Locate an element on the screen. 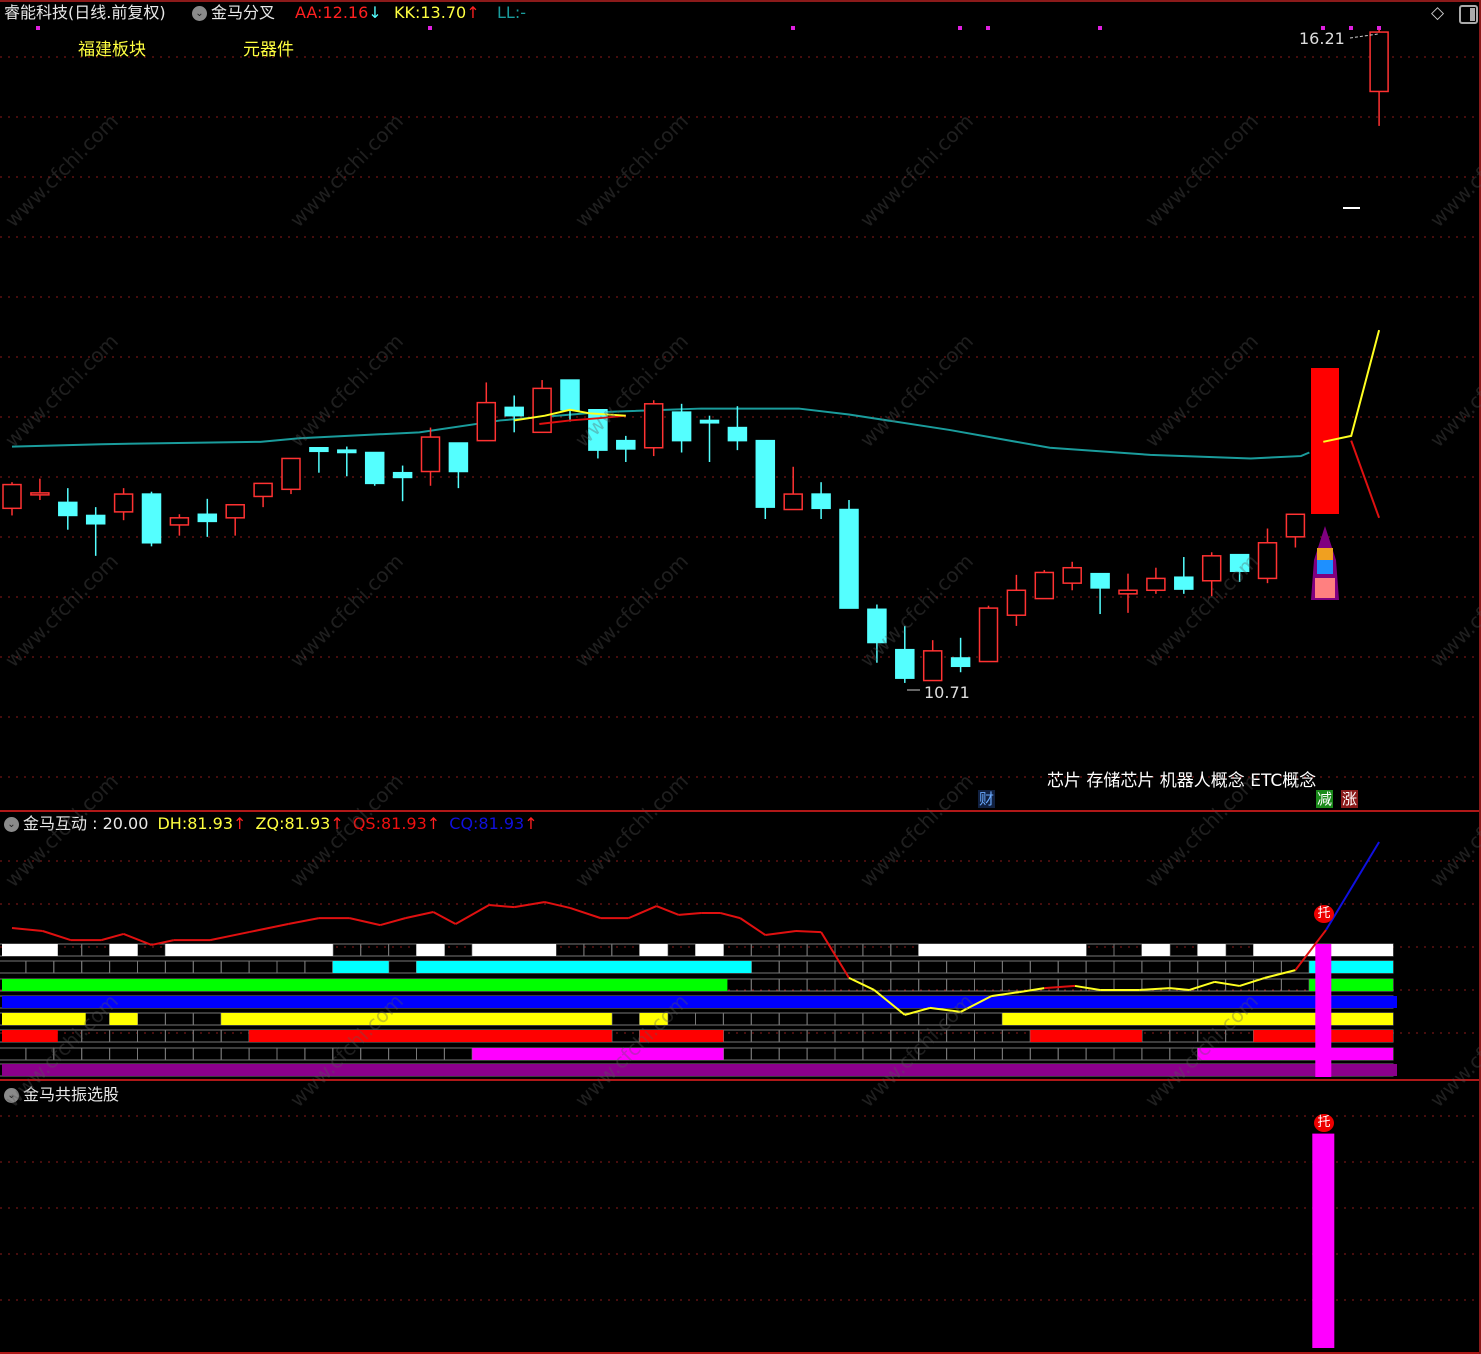  dh-label: DH: is located at coordinates (172, 823).